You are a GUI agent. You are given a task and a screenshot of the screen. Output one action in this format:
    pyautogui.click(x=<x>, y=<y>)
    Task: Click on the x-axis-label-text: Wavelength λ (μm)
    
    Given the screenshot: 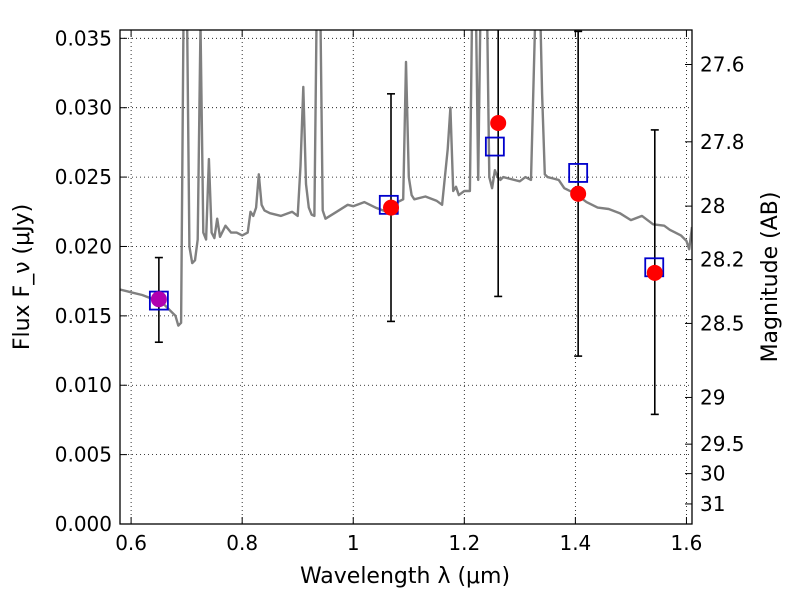 What is the action you would take?
    pyautogui.click(x=405, y=576)
    